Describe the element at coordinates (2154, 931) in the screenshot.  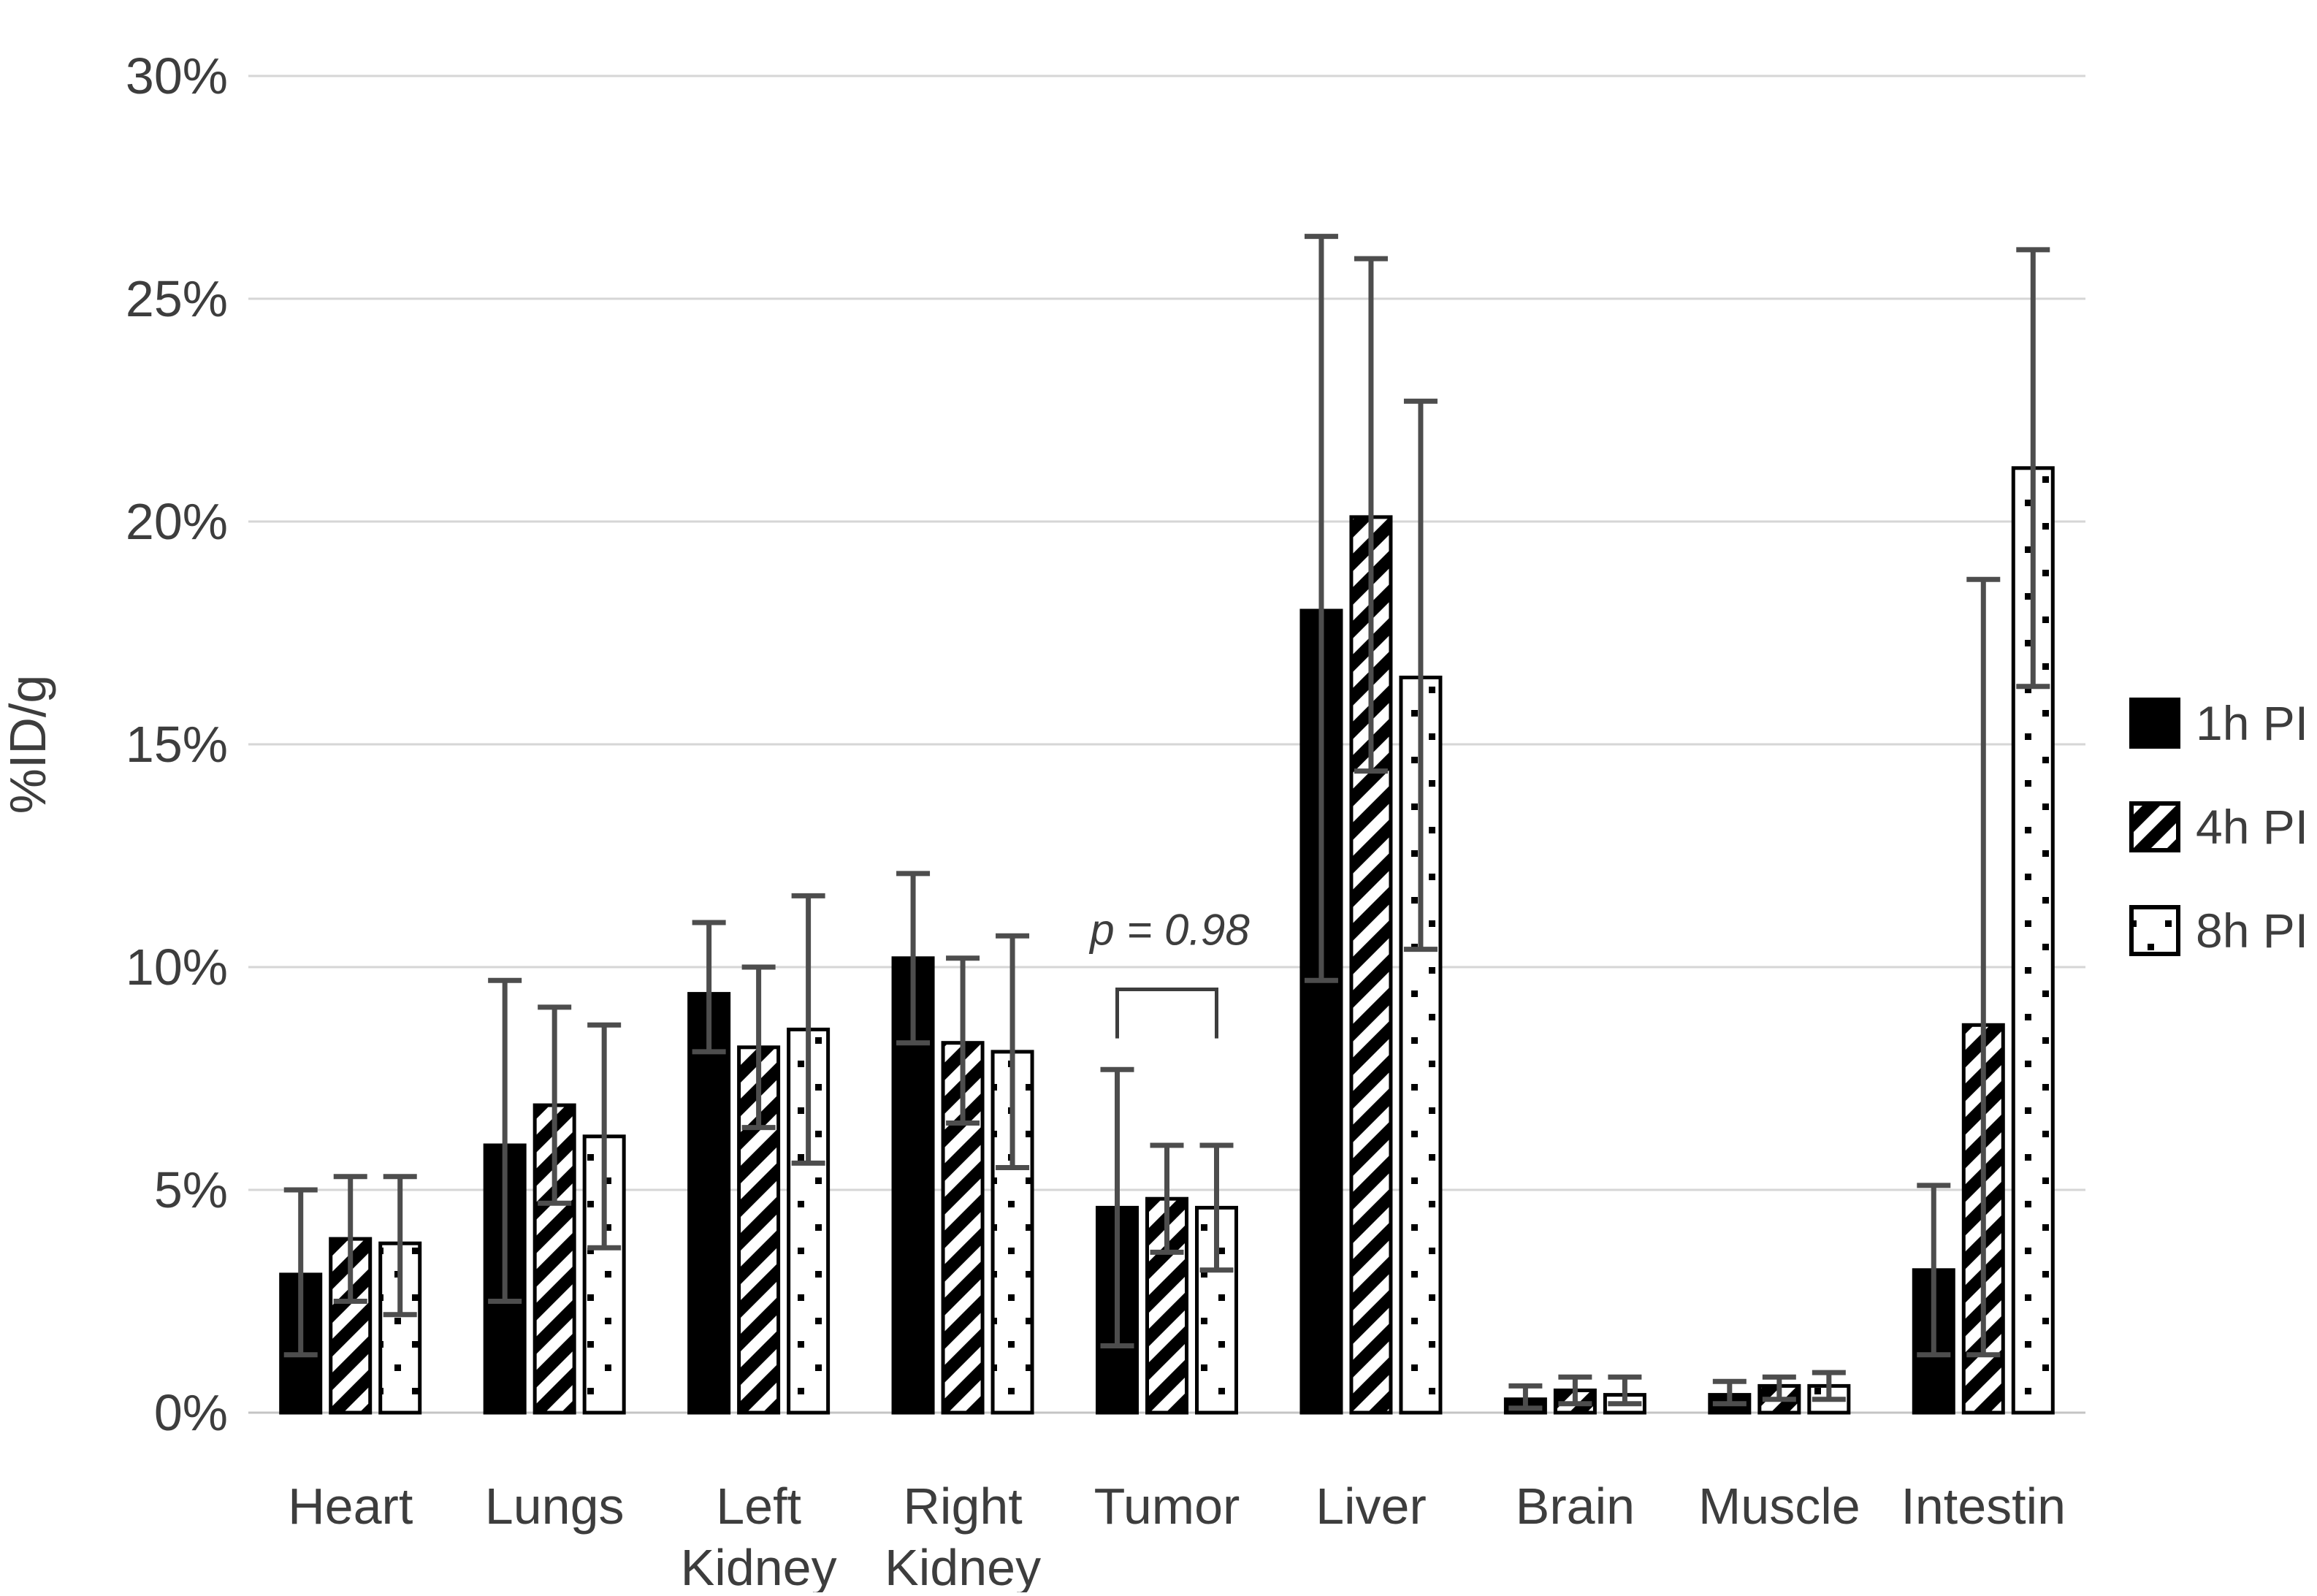
I see `legend-swatch-dotted` at that location.